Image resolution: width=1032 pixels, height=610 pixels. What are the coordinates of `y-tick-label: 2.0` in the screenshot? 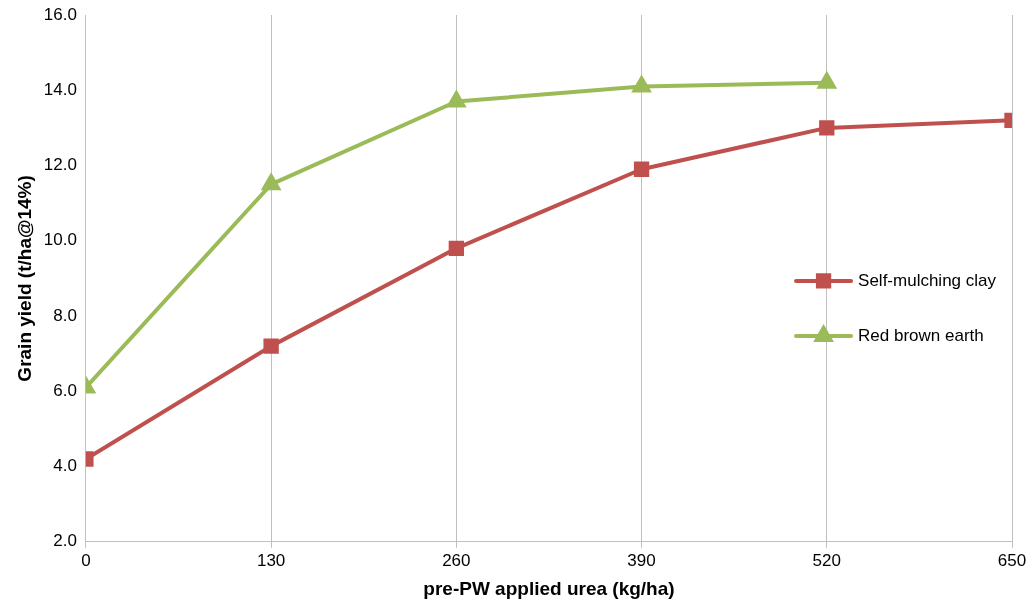 It's located at (65, 541).